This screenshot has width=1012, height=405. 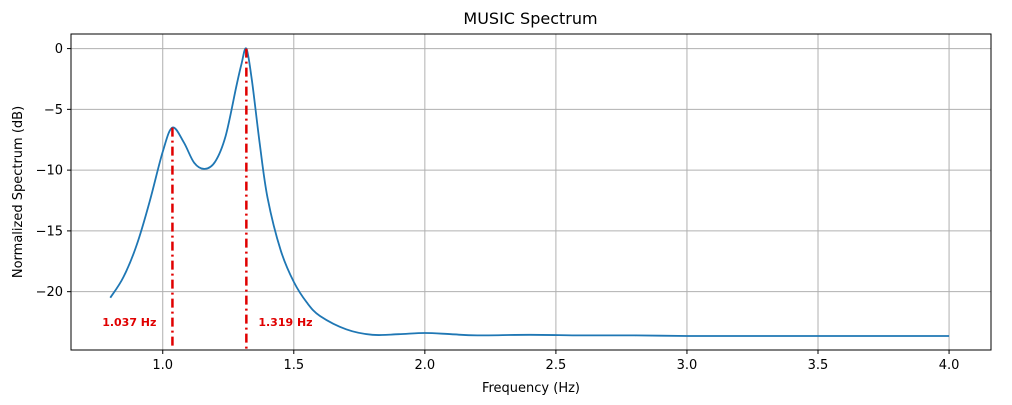 I want to click on x-tick-label: 3.0, so click(x=687, y=365).